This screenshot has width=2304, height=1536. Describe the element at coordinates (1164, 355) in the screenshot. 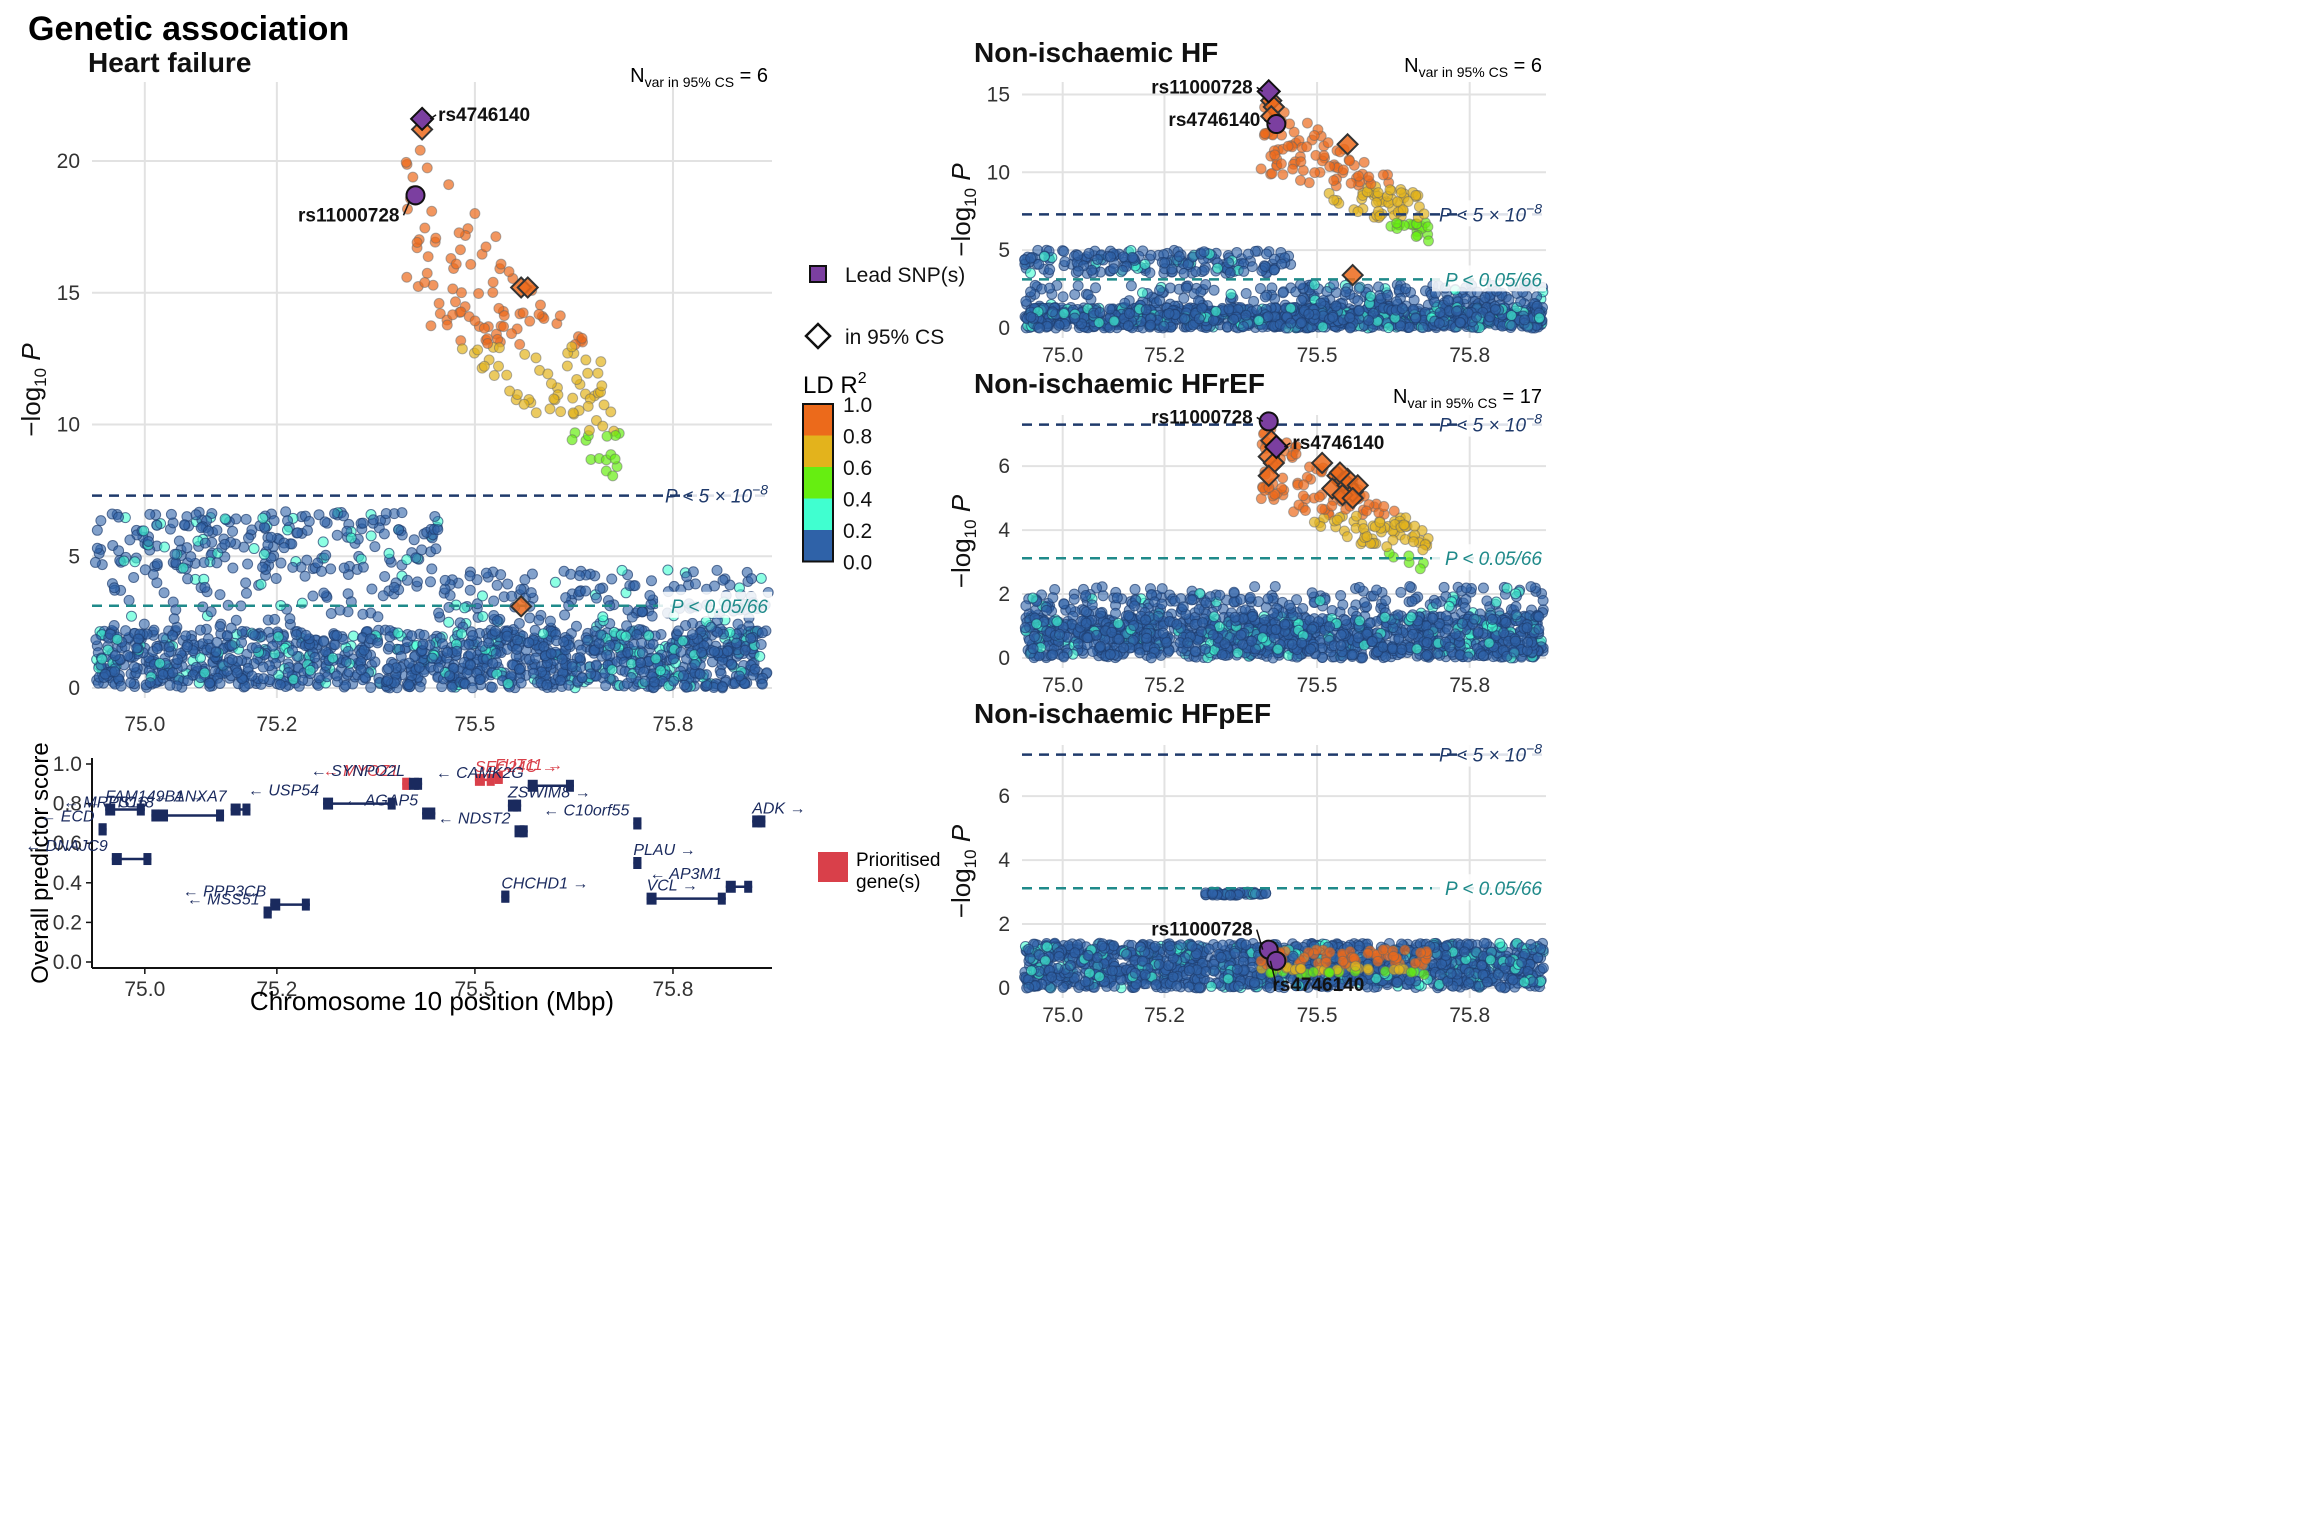

I see `x-tick-label: 75.2` at that location.